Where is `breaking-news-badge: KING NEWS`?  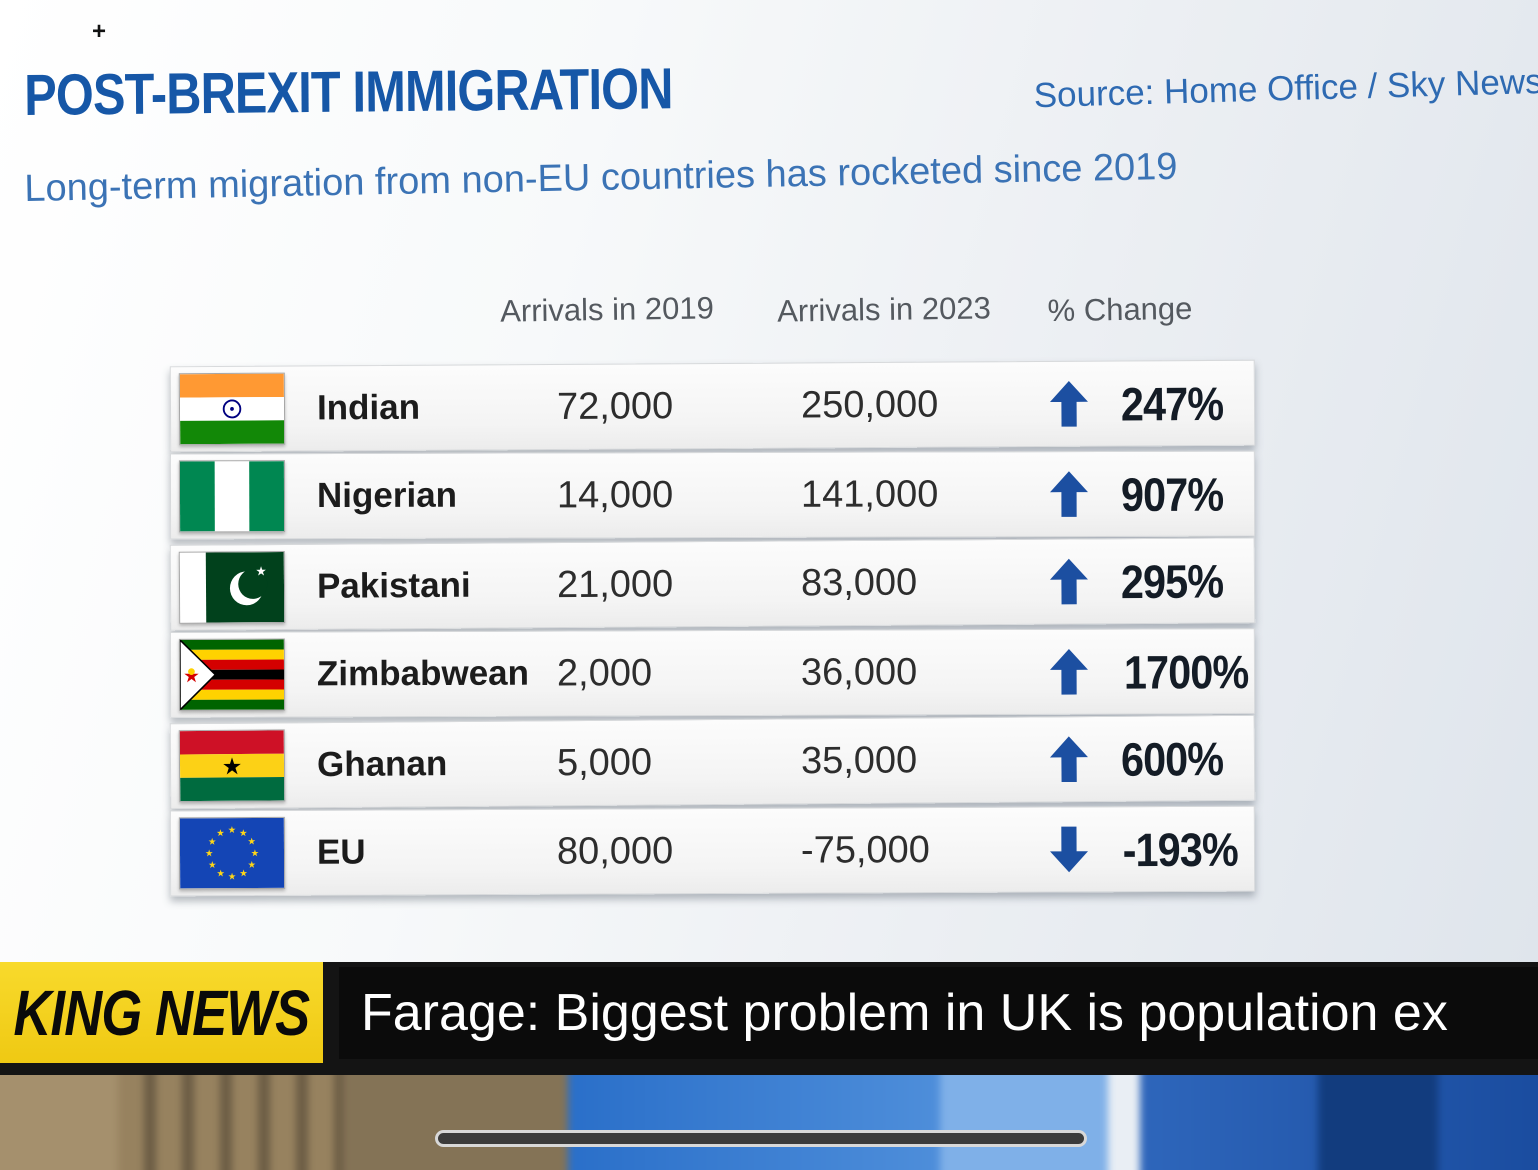 breaking-news-badge: KING NEWS is located at coordinates (161, 1012).